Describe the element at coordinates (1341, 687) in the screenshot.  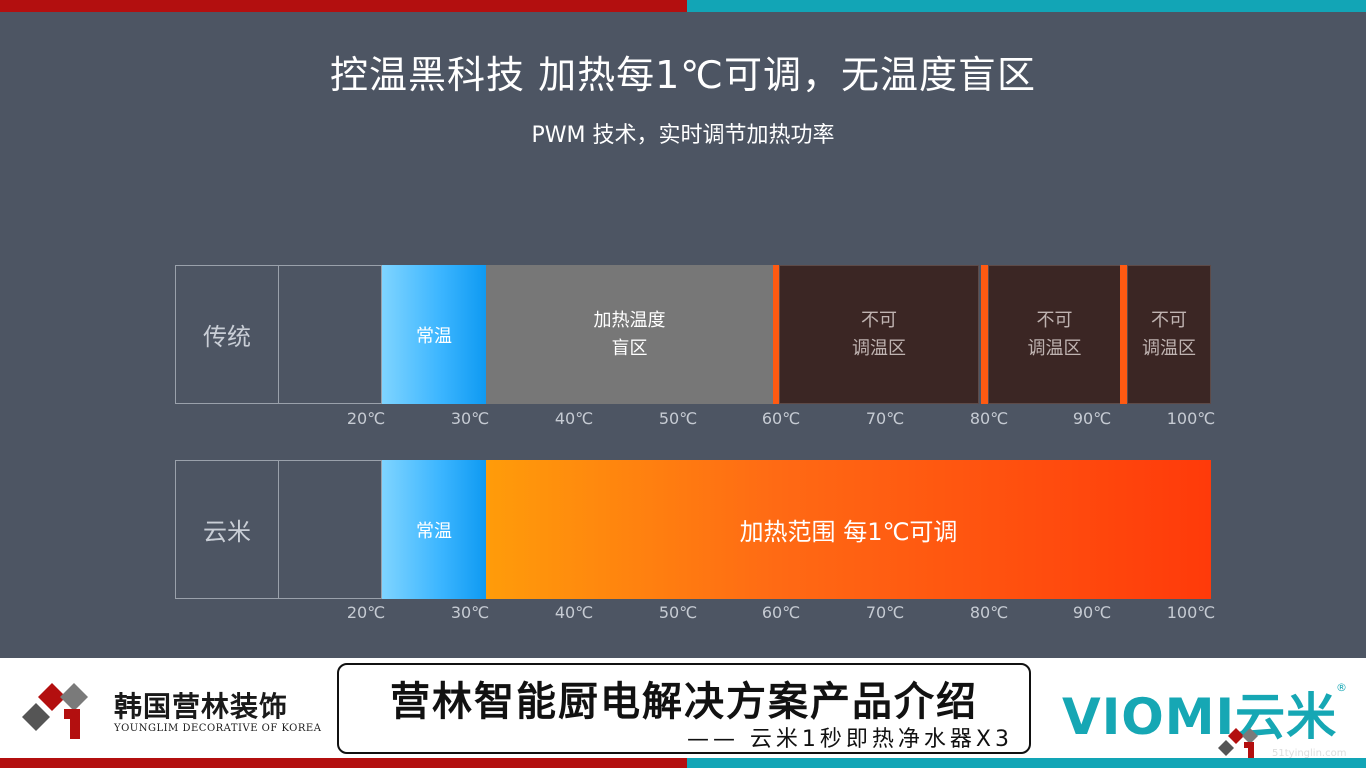
I see `registered-mark: ®` at that location.